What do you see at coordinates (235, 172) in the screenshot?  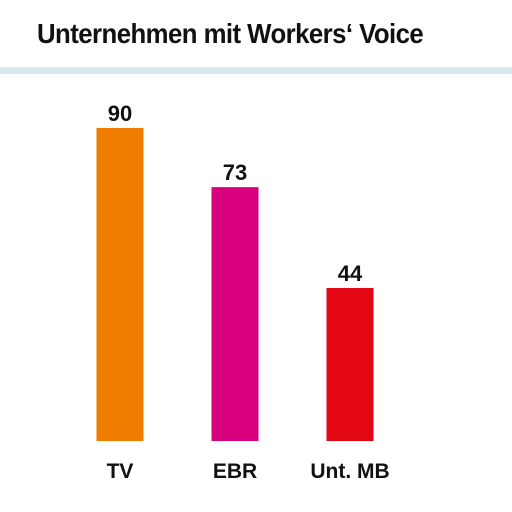 I see `bar-value-label-1: 73` at bounding box center [235, 172].